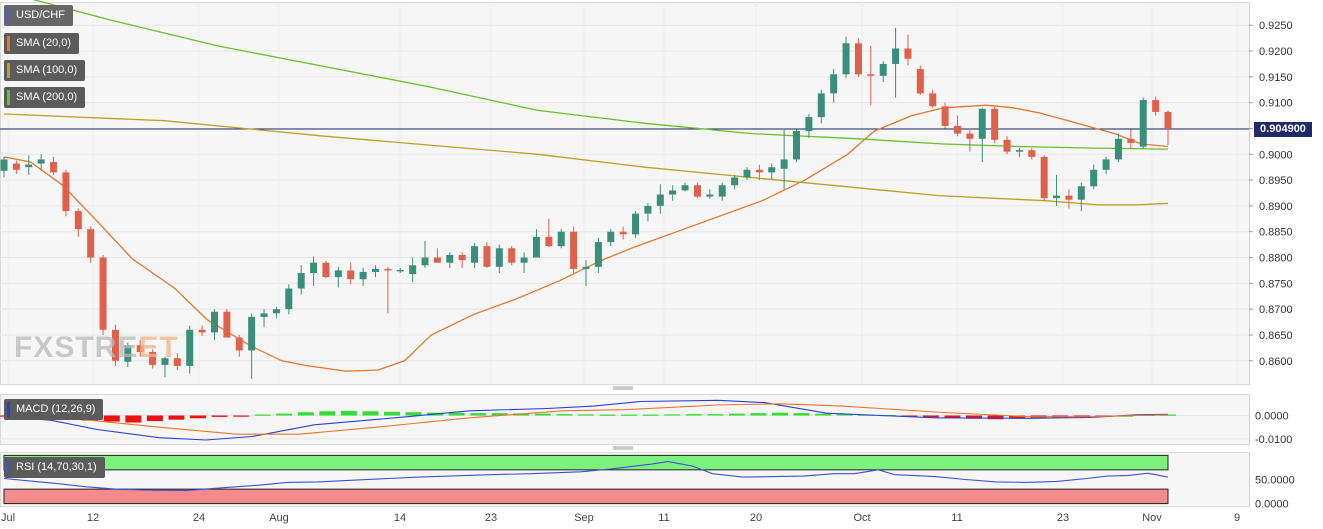 This screenshot has height=529, width=1323. I want to click on time-tick-label: Sep, so click(584, 518).